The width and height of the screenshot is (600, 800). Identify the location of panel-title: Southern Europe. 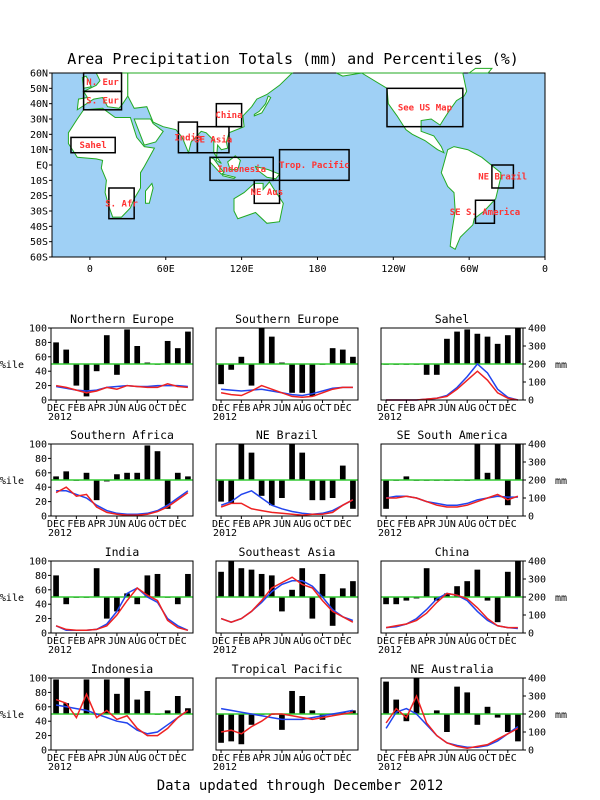
(287, 319).